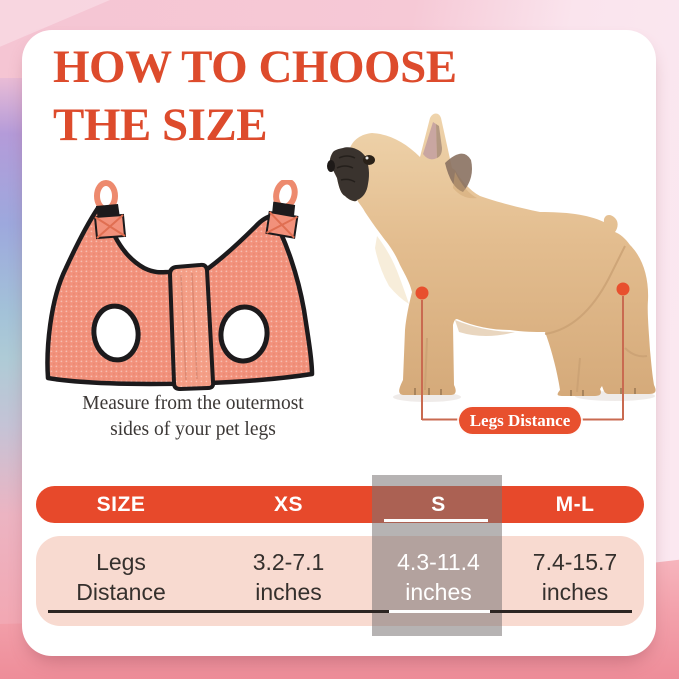 The image size is (679, 679). I want to click on highlight-band-size-s, so click(437, 555).